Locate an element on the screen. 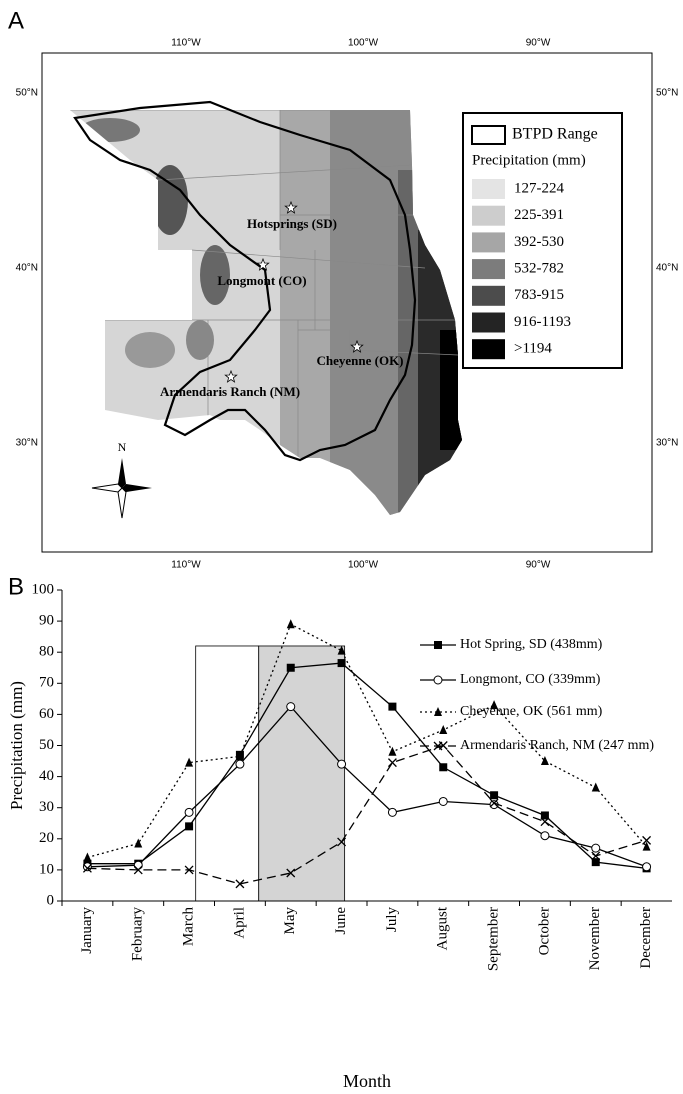  site-label: Longmont (CO) is located at coordinates (261, 280).